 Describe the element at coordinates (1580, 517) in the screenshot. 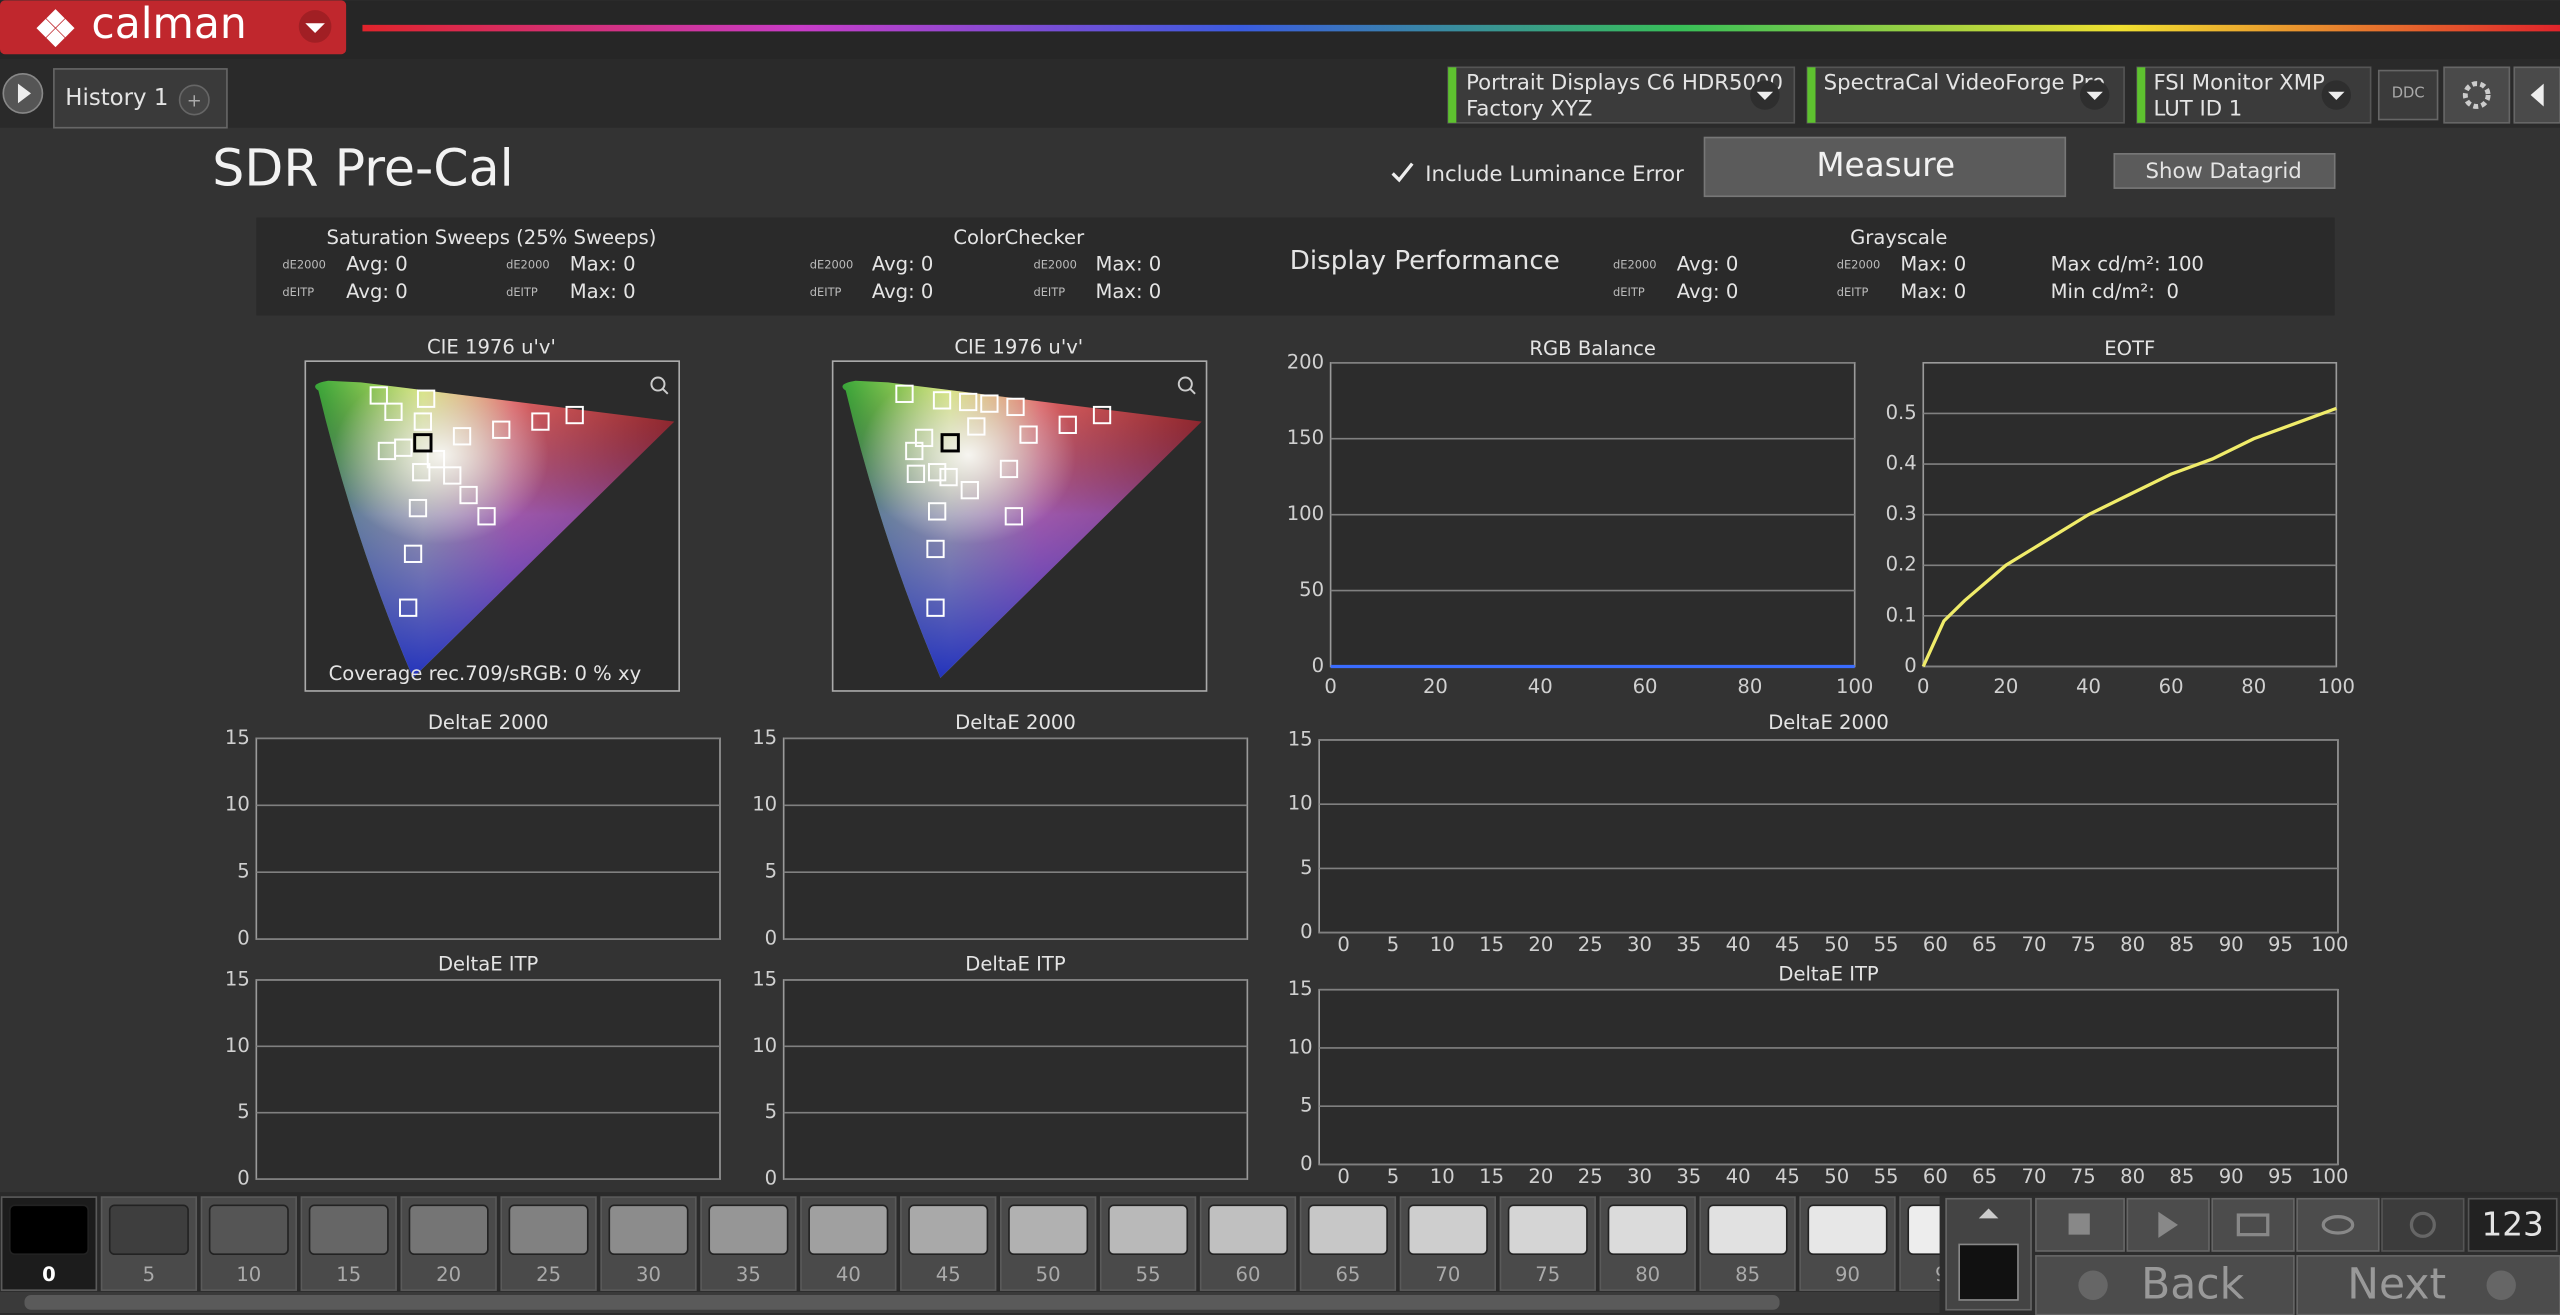

I see `chart-rgb-balance: RGB Balance 0 50 100 150 200 0 20 40 60 80 100` at that location.